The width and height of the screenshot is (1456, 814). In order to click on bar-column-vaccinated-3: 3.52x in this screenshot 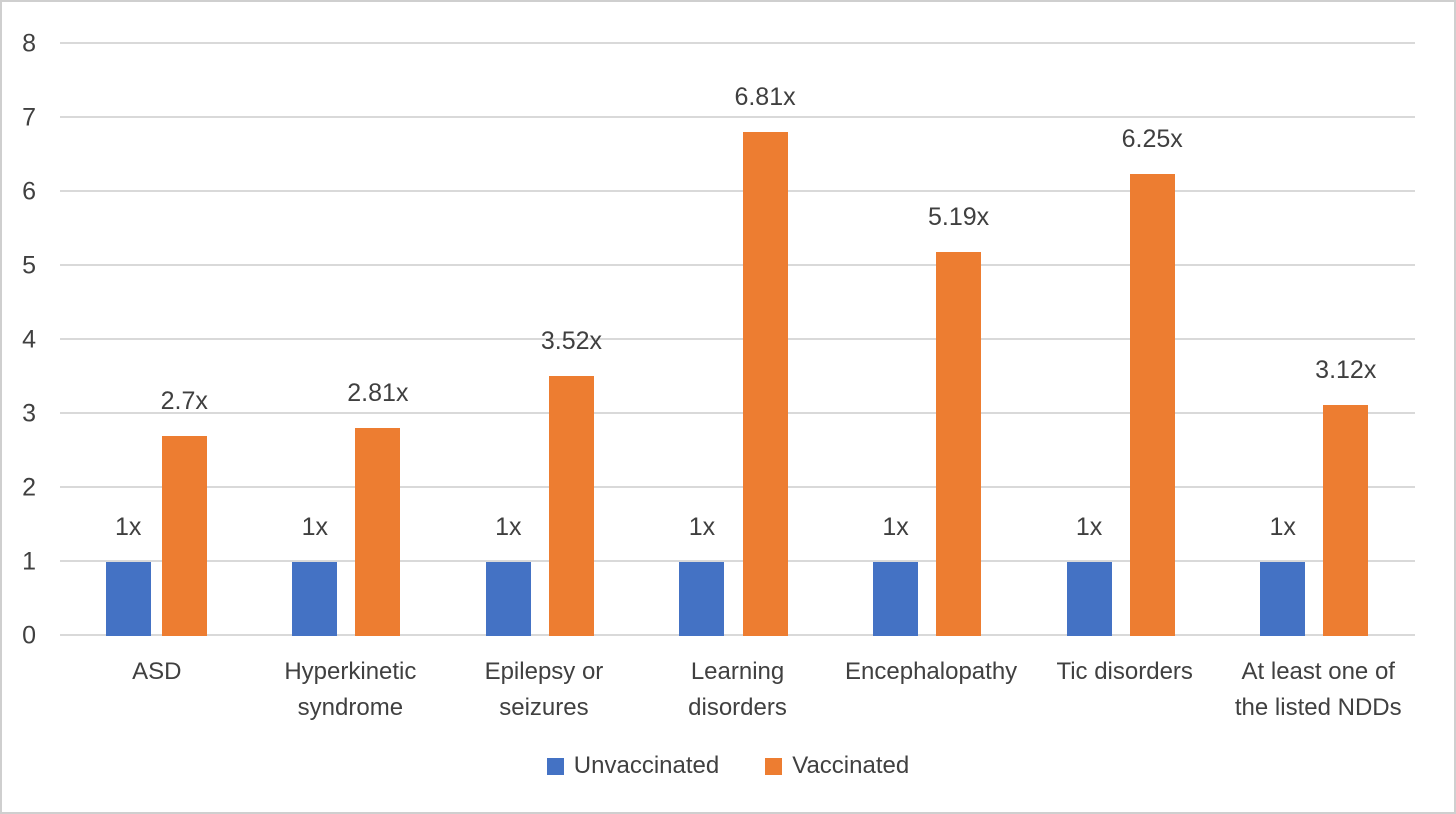, I will do `click(571, 340)`.